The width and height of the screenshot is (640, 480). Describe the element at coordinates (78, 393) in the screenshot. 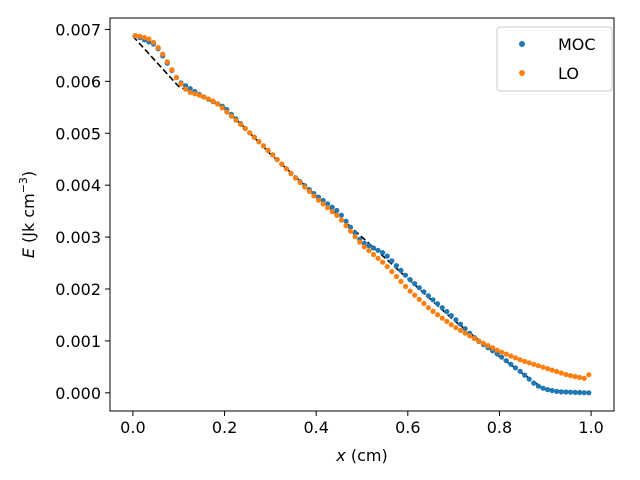

I see `y-tick-label: 0.000` at that location.